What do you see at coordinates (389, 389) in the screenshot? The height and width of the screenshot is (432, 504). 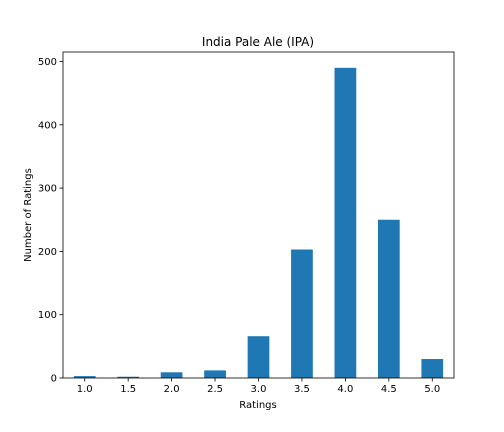 I see `x-tick-label: 4.5` at bounding box center [389, 389].